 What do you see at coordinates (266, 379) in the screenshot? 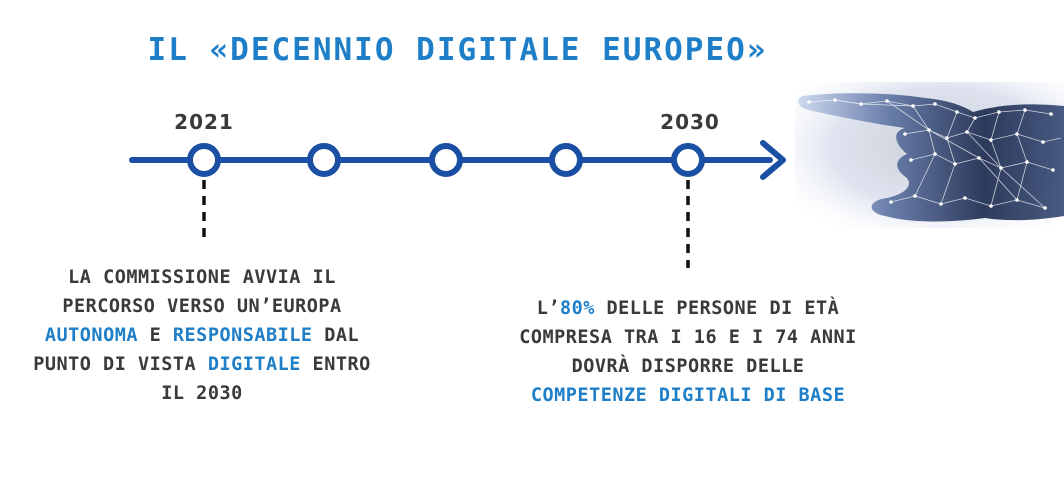
I see `desc-text: ENTRO IL 2030` at bounding box center [266, 379].